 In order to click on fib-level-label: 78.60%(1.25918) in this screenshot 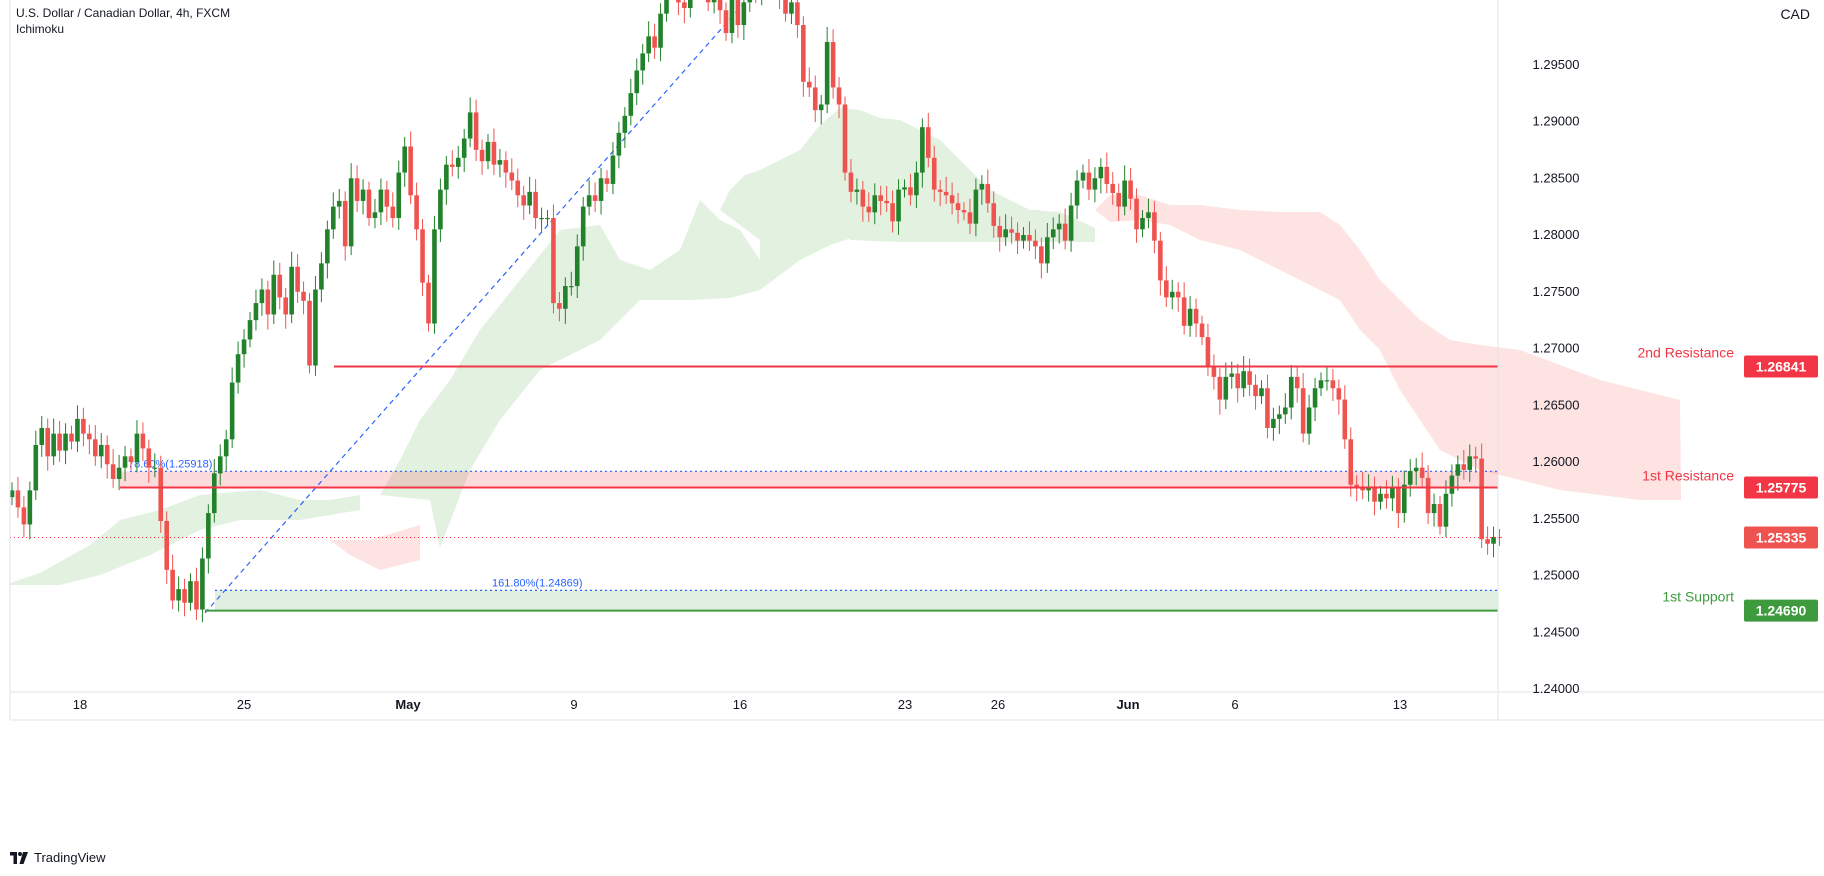, I will do `click(170, 464)`.